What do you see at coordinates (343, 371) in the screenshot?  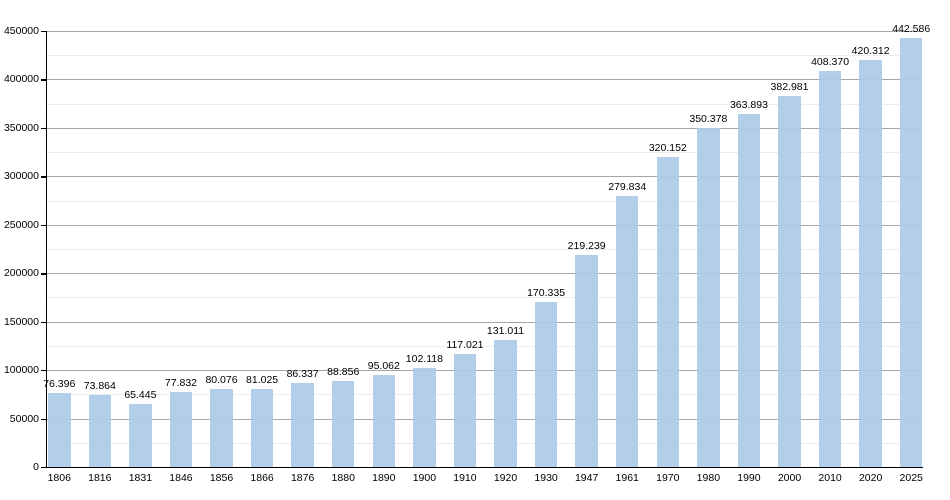 I see `bar-value-label: 88.856` at bounding box center [343, 371].